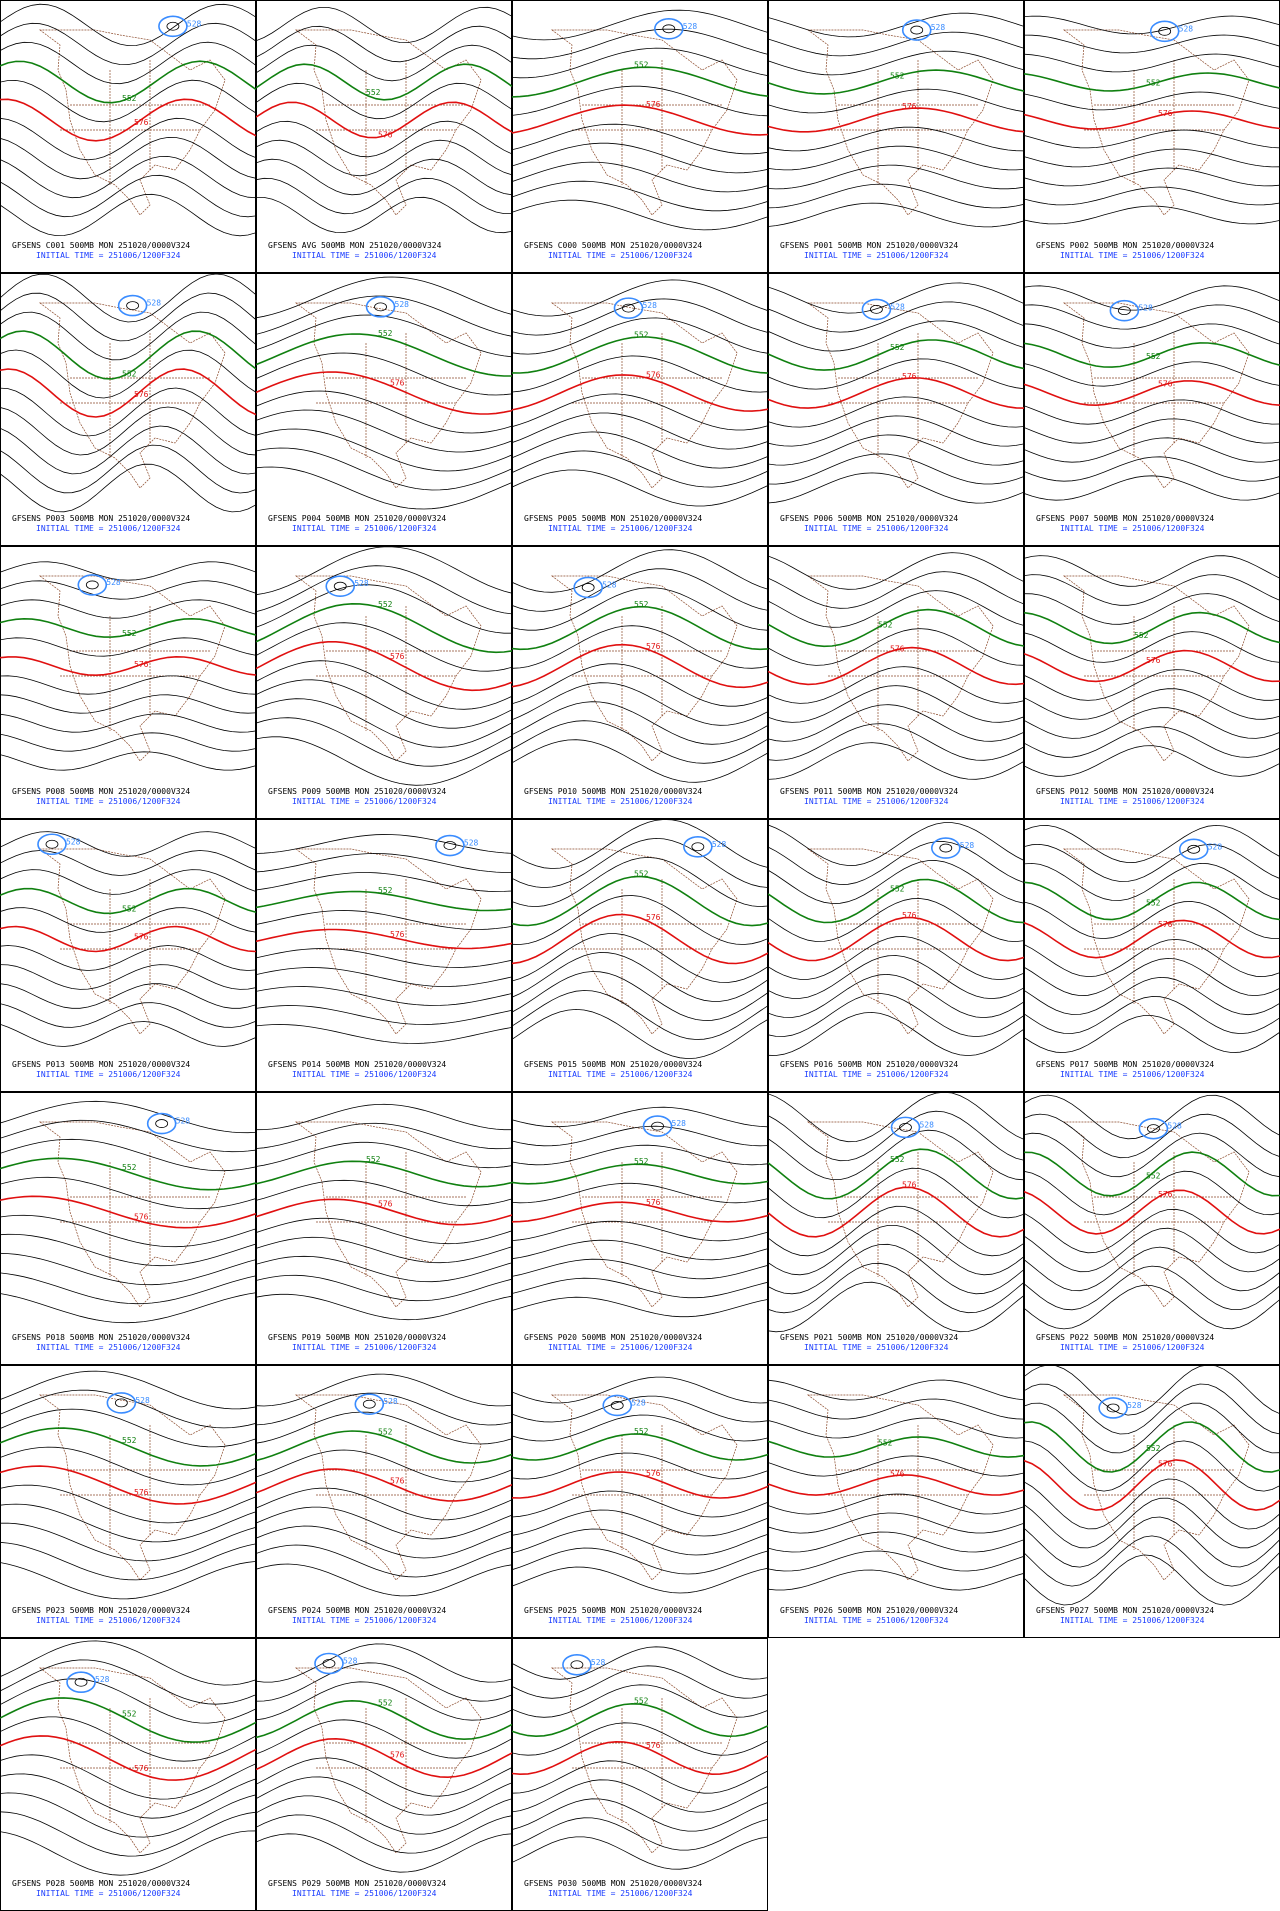 This screenshot has height=1911, width=1280. Describe the element at coordinates (869, 1064) in the screenshot. I see `panel-title: GFSENS P016 500MB MON 251020/0000V324` at that location.